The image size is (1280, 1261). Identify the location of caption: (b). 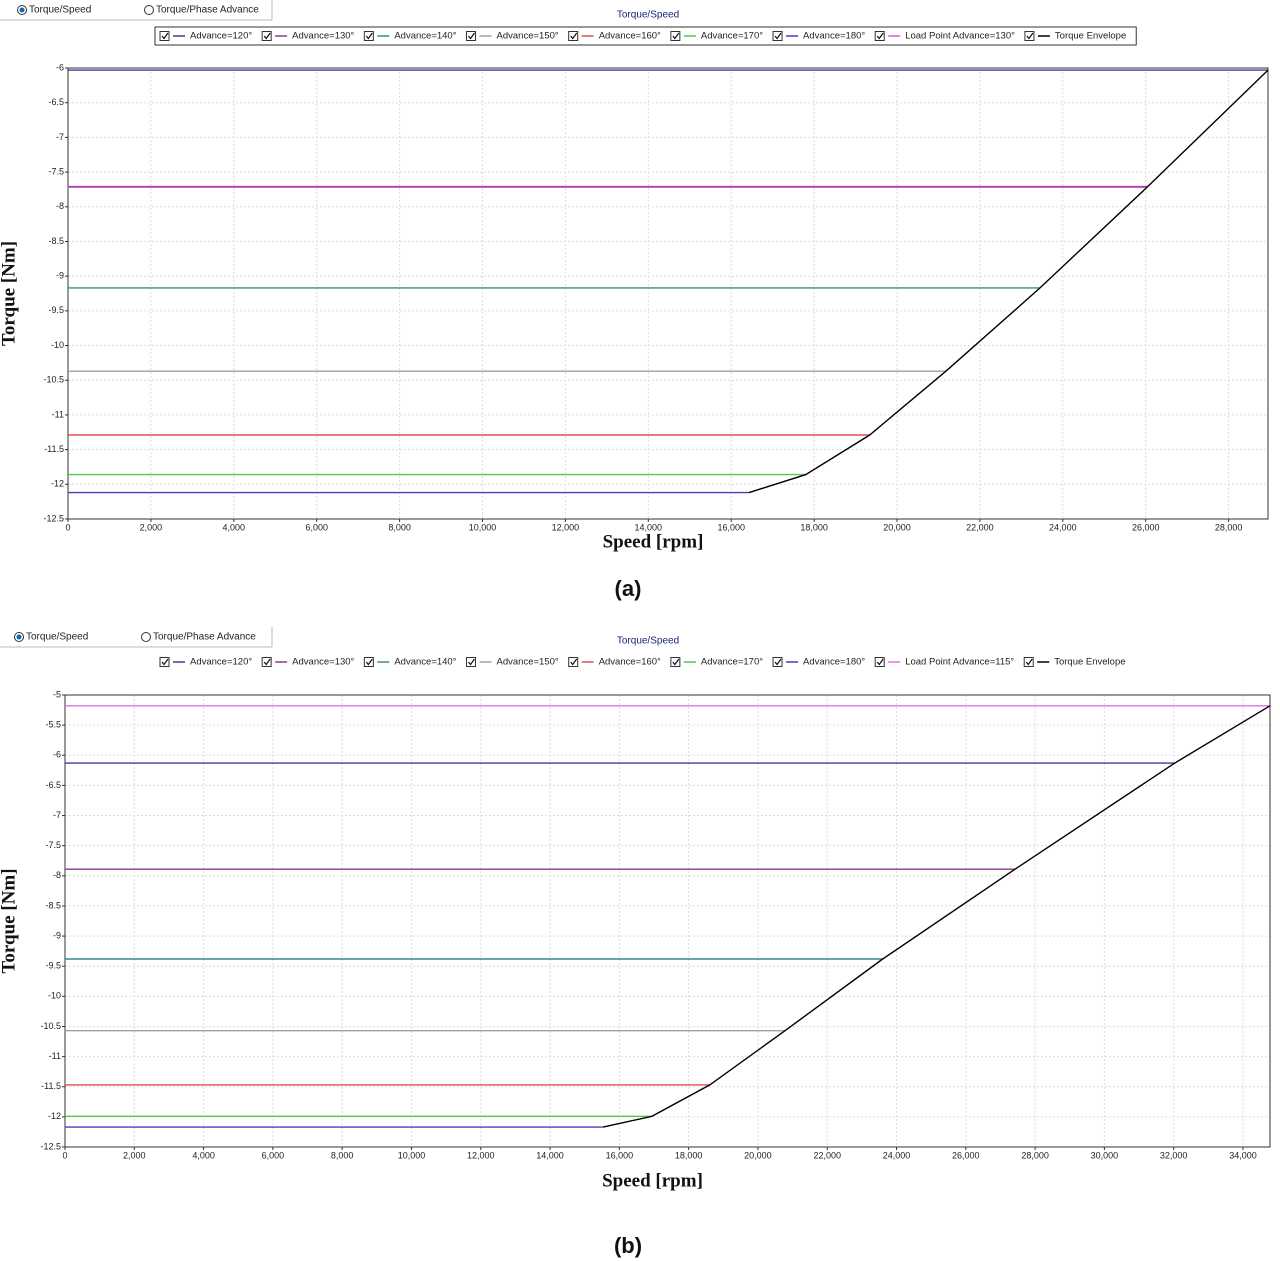
(628, 1245).